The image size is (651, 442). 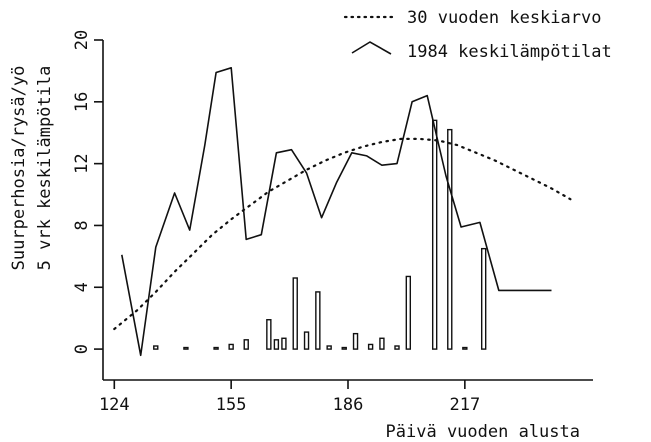 What do you see at coordinates (504, 18) in the screenshot?
I see `legend-label-30-year-average: 30 vuoden keskiarvo` at bounding box center [504, 18].